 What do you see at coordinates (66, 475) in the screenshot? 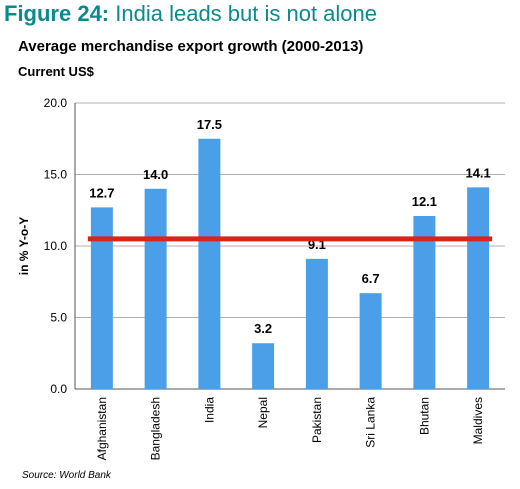
I see `source-note: Source: World Bank` at bounding box center [66, 475].